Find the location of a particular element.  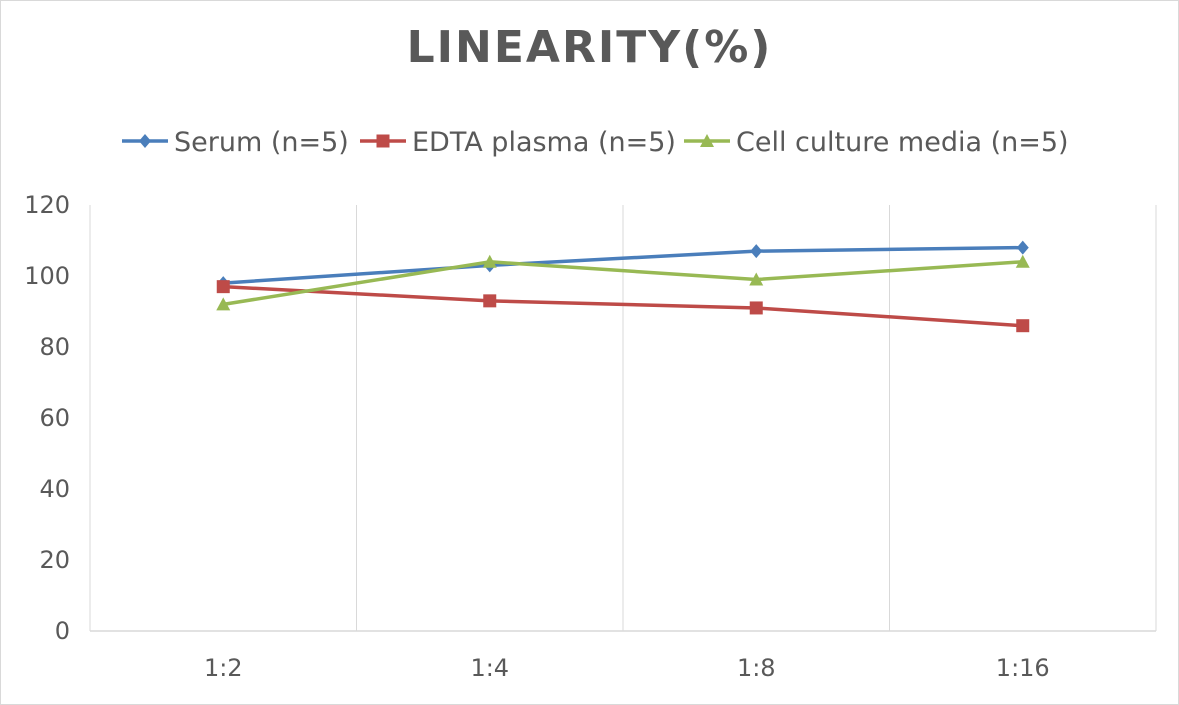

legend-item: Cell culture media (n=5) is located at coordinates (876, 142).